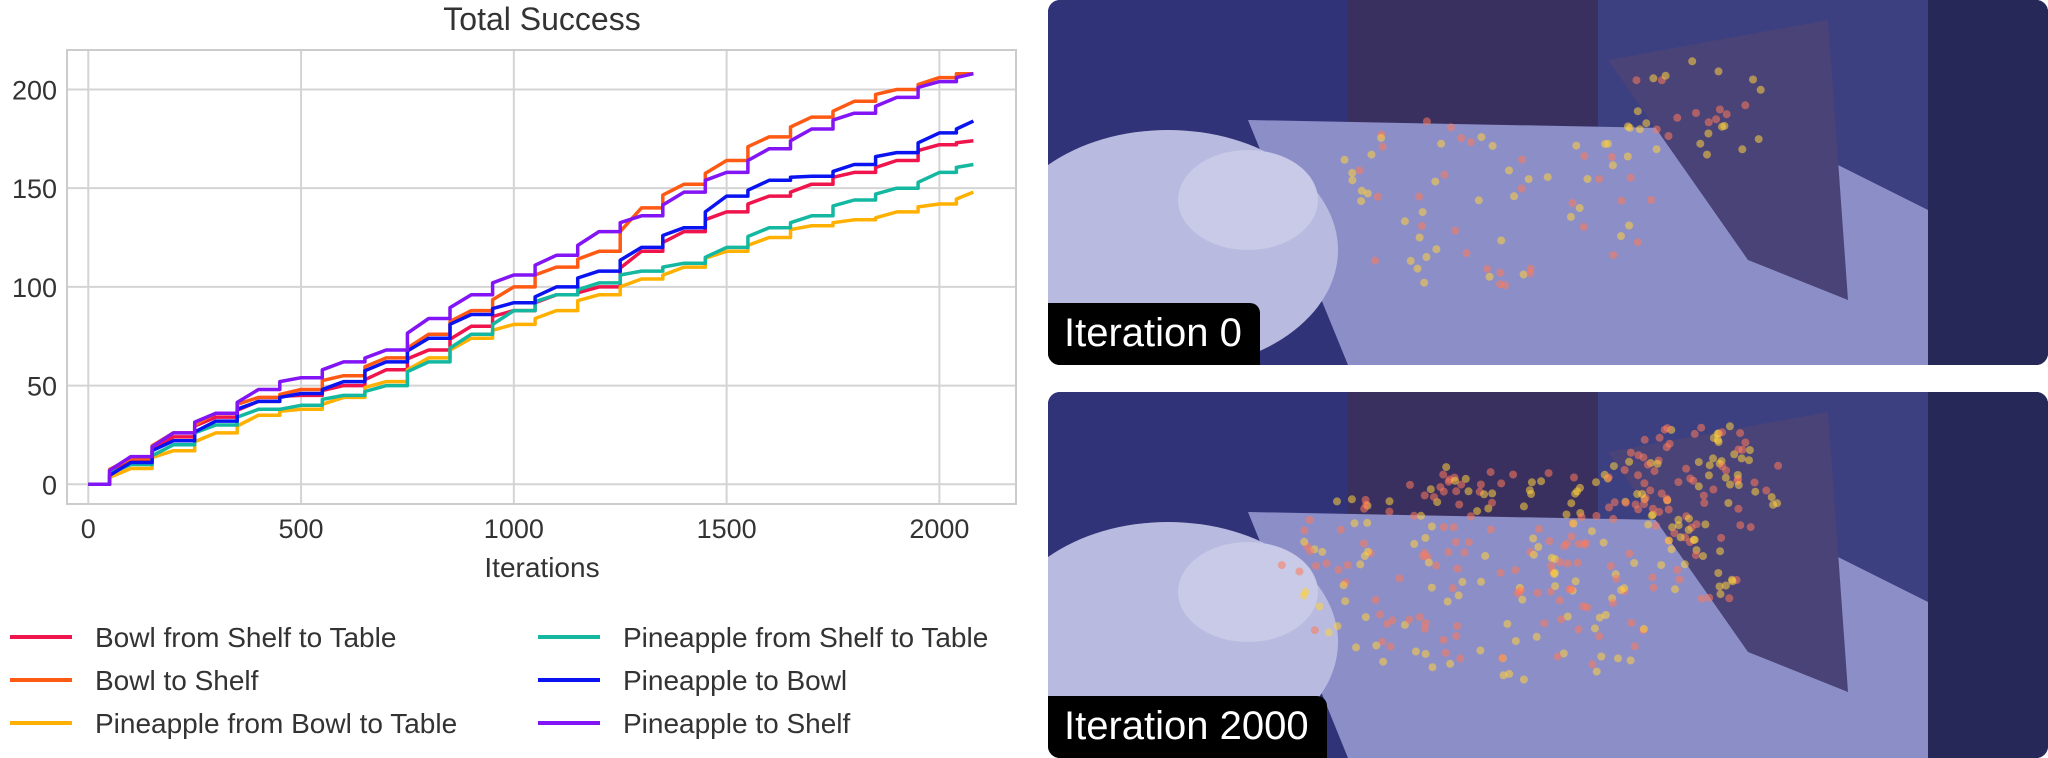 Image resolution: width=2048 pixels, height=758 pixels. Describe the element at coordinates (177, 680) in the screenshot. I see `legend-label: Bowl to Shelf` at that location.